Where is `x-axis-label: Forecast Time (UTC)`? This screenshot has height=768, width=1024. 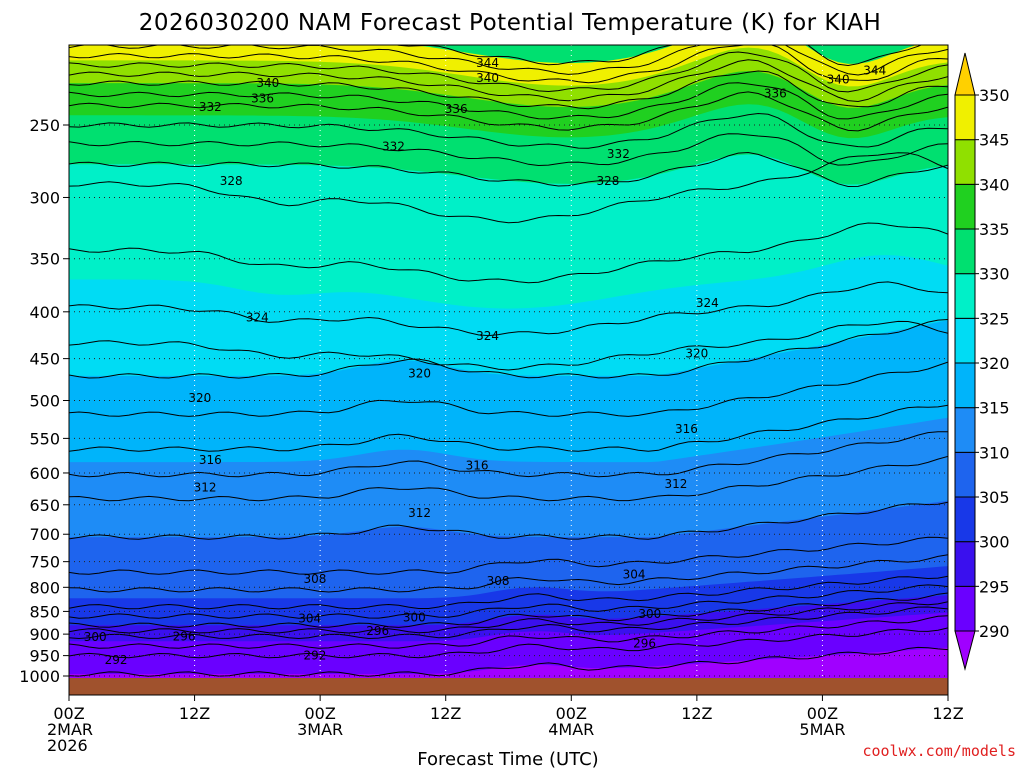
x-axis-label: Forecast Time (UTC) is located at coordinates (507, 758).